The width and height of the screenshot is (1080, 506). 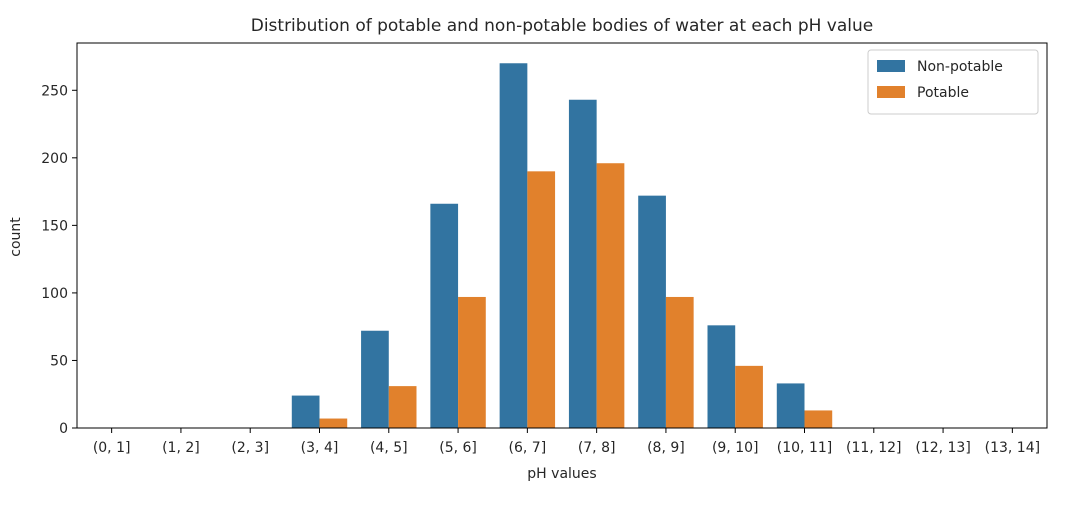 I want to click on legend: Non-potable Potable, so click(x=953, y=82).